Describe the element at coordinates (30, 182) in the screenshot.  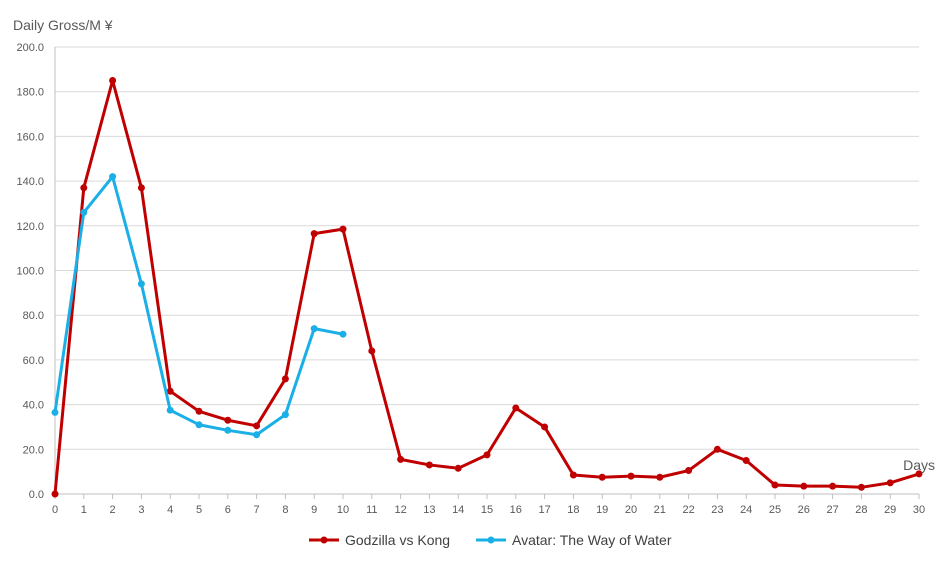
I see `y-tick-label: 140.0` at that location.